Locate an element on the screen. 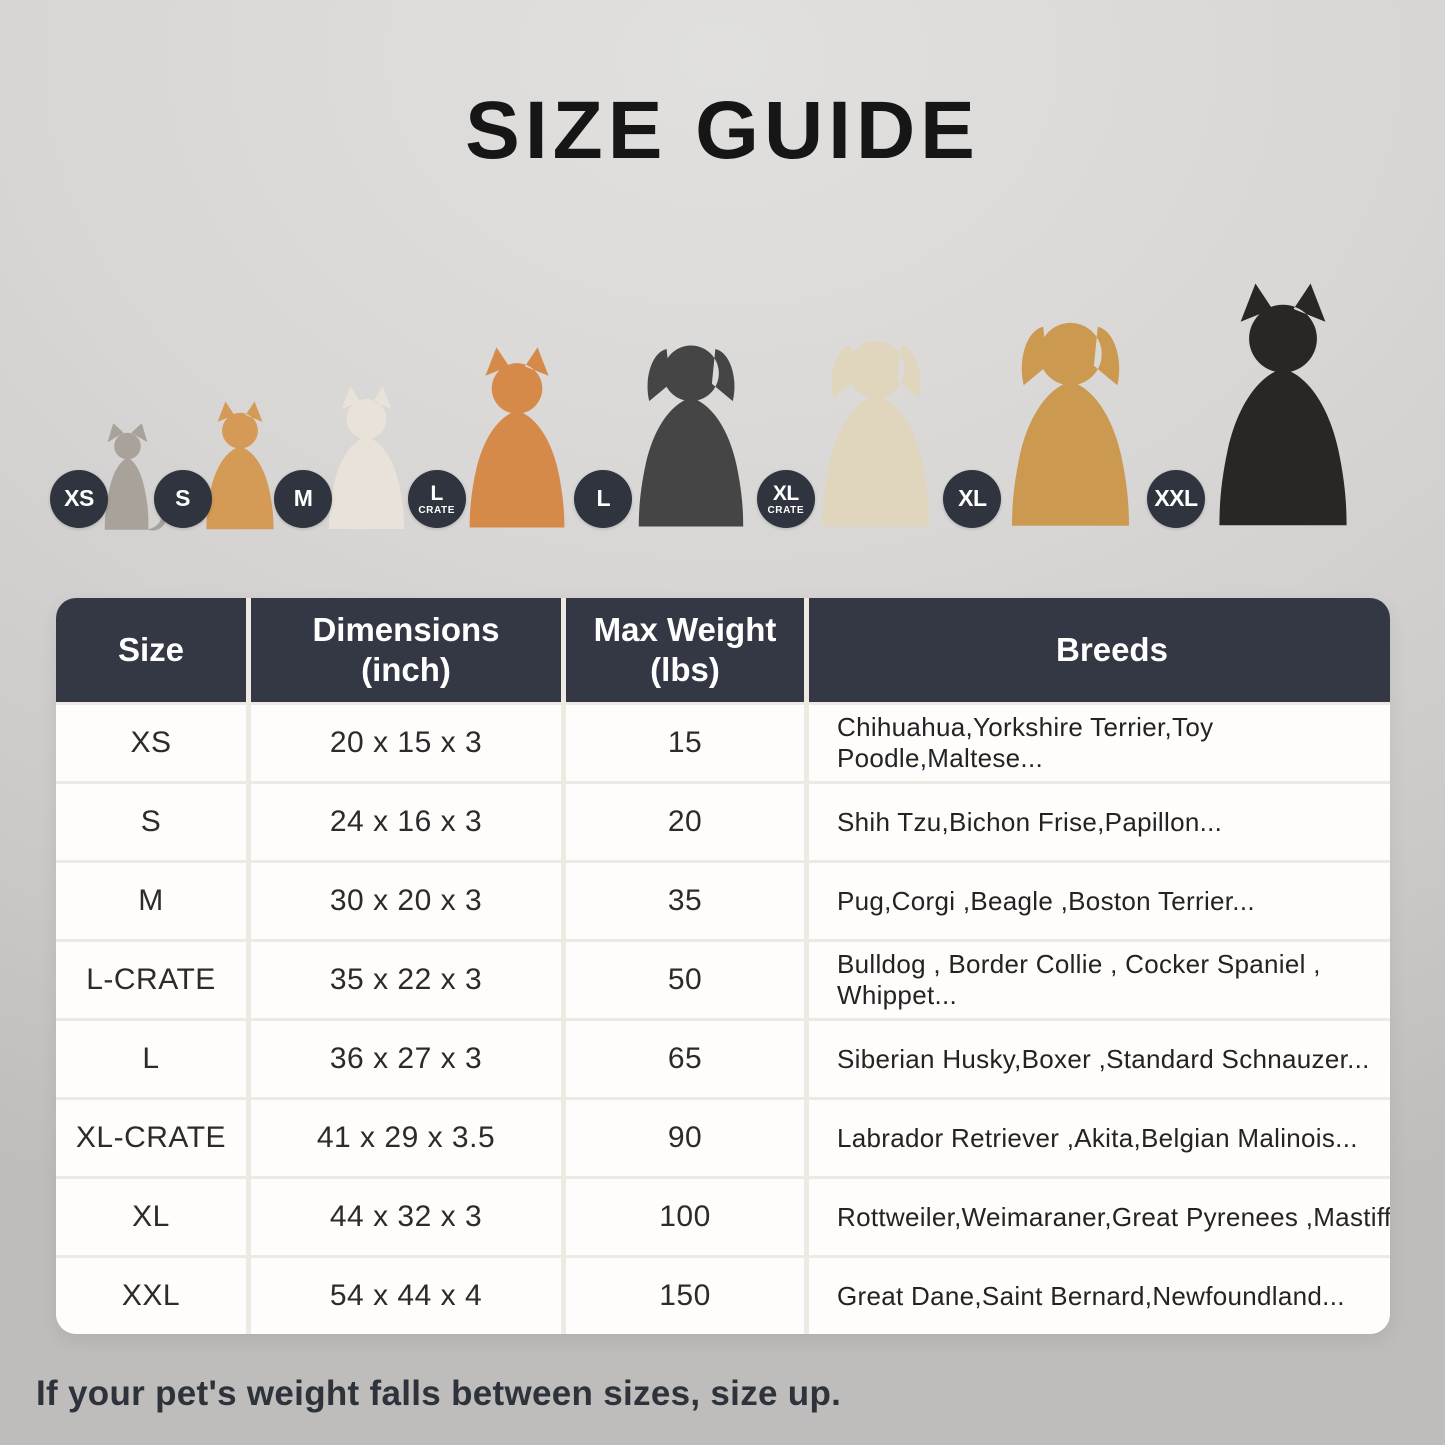  weight-cell: 65 is located at coordinates (685, 1059).